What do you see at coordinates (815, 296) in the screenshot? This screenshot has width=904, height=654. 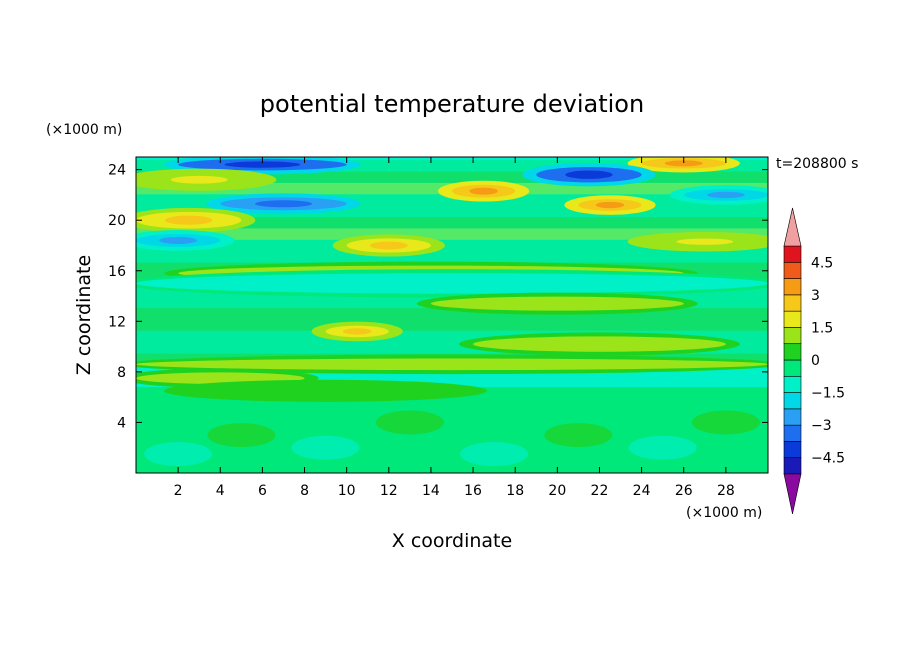 I see `colorbar-label: 3` at bounding box center [815, 296].